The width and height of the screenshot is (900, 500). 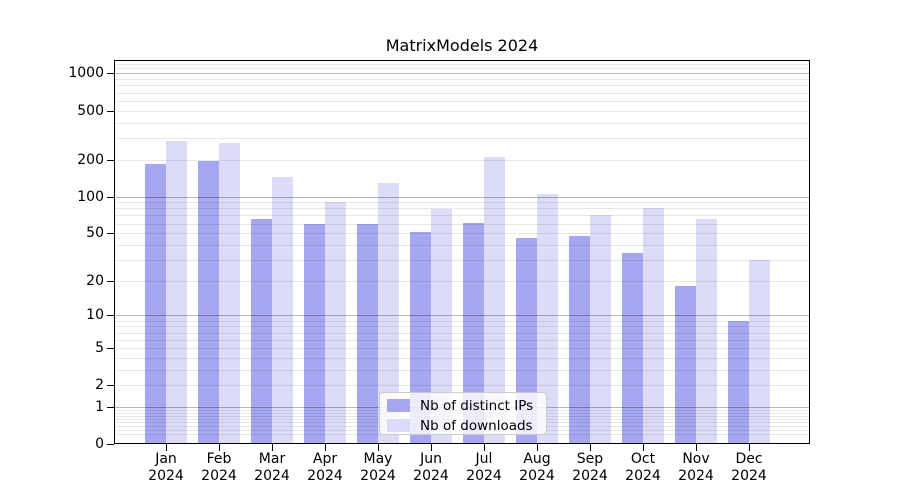 I want to click on y-tick-label: 2, so click(x=99, y=385).